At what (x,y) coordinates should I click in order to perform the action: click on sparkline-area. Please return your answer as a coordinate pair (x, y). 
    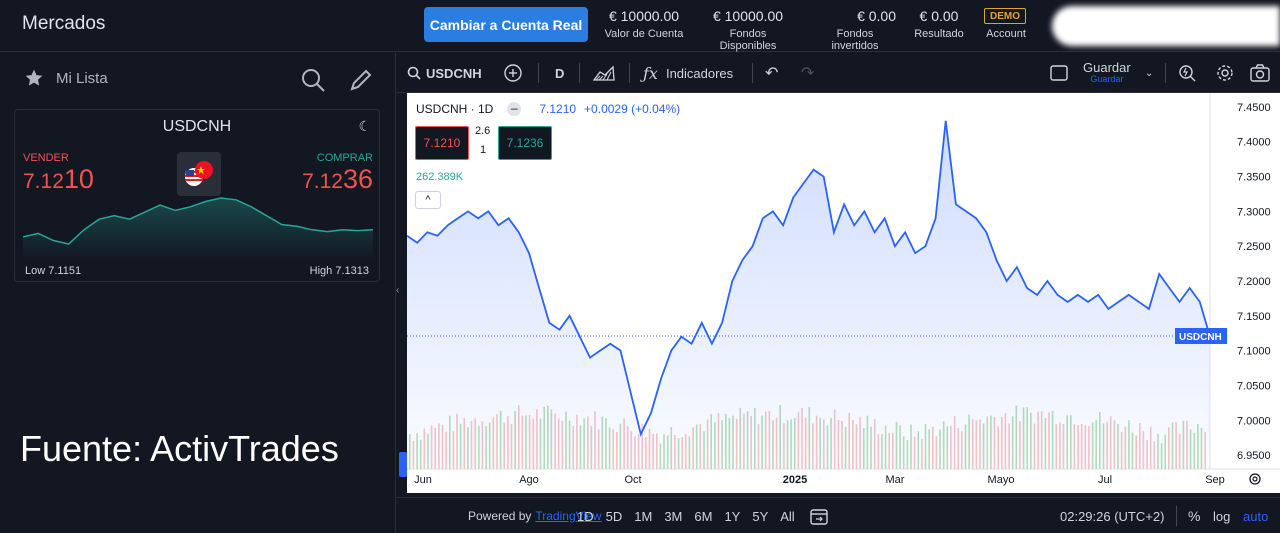
    Looking at the image, I should click on (198, 229).